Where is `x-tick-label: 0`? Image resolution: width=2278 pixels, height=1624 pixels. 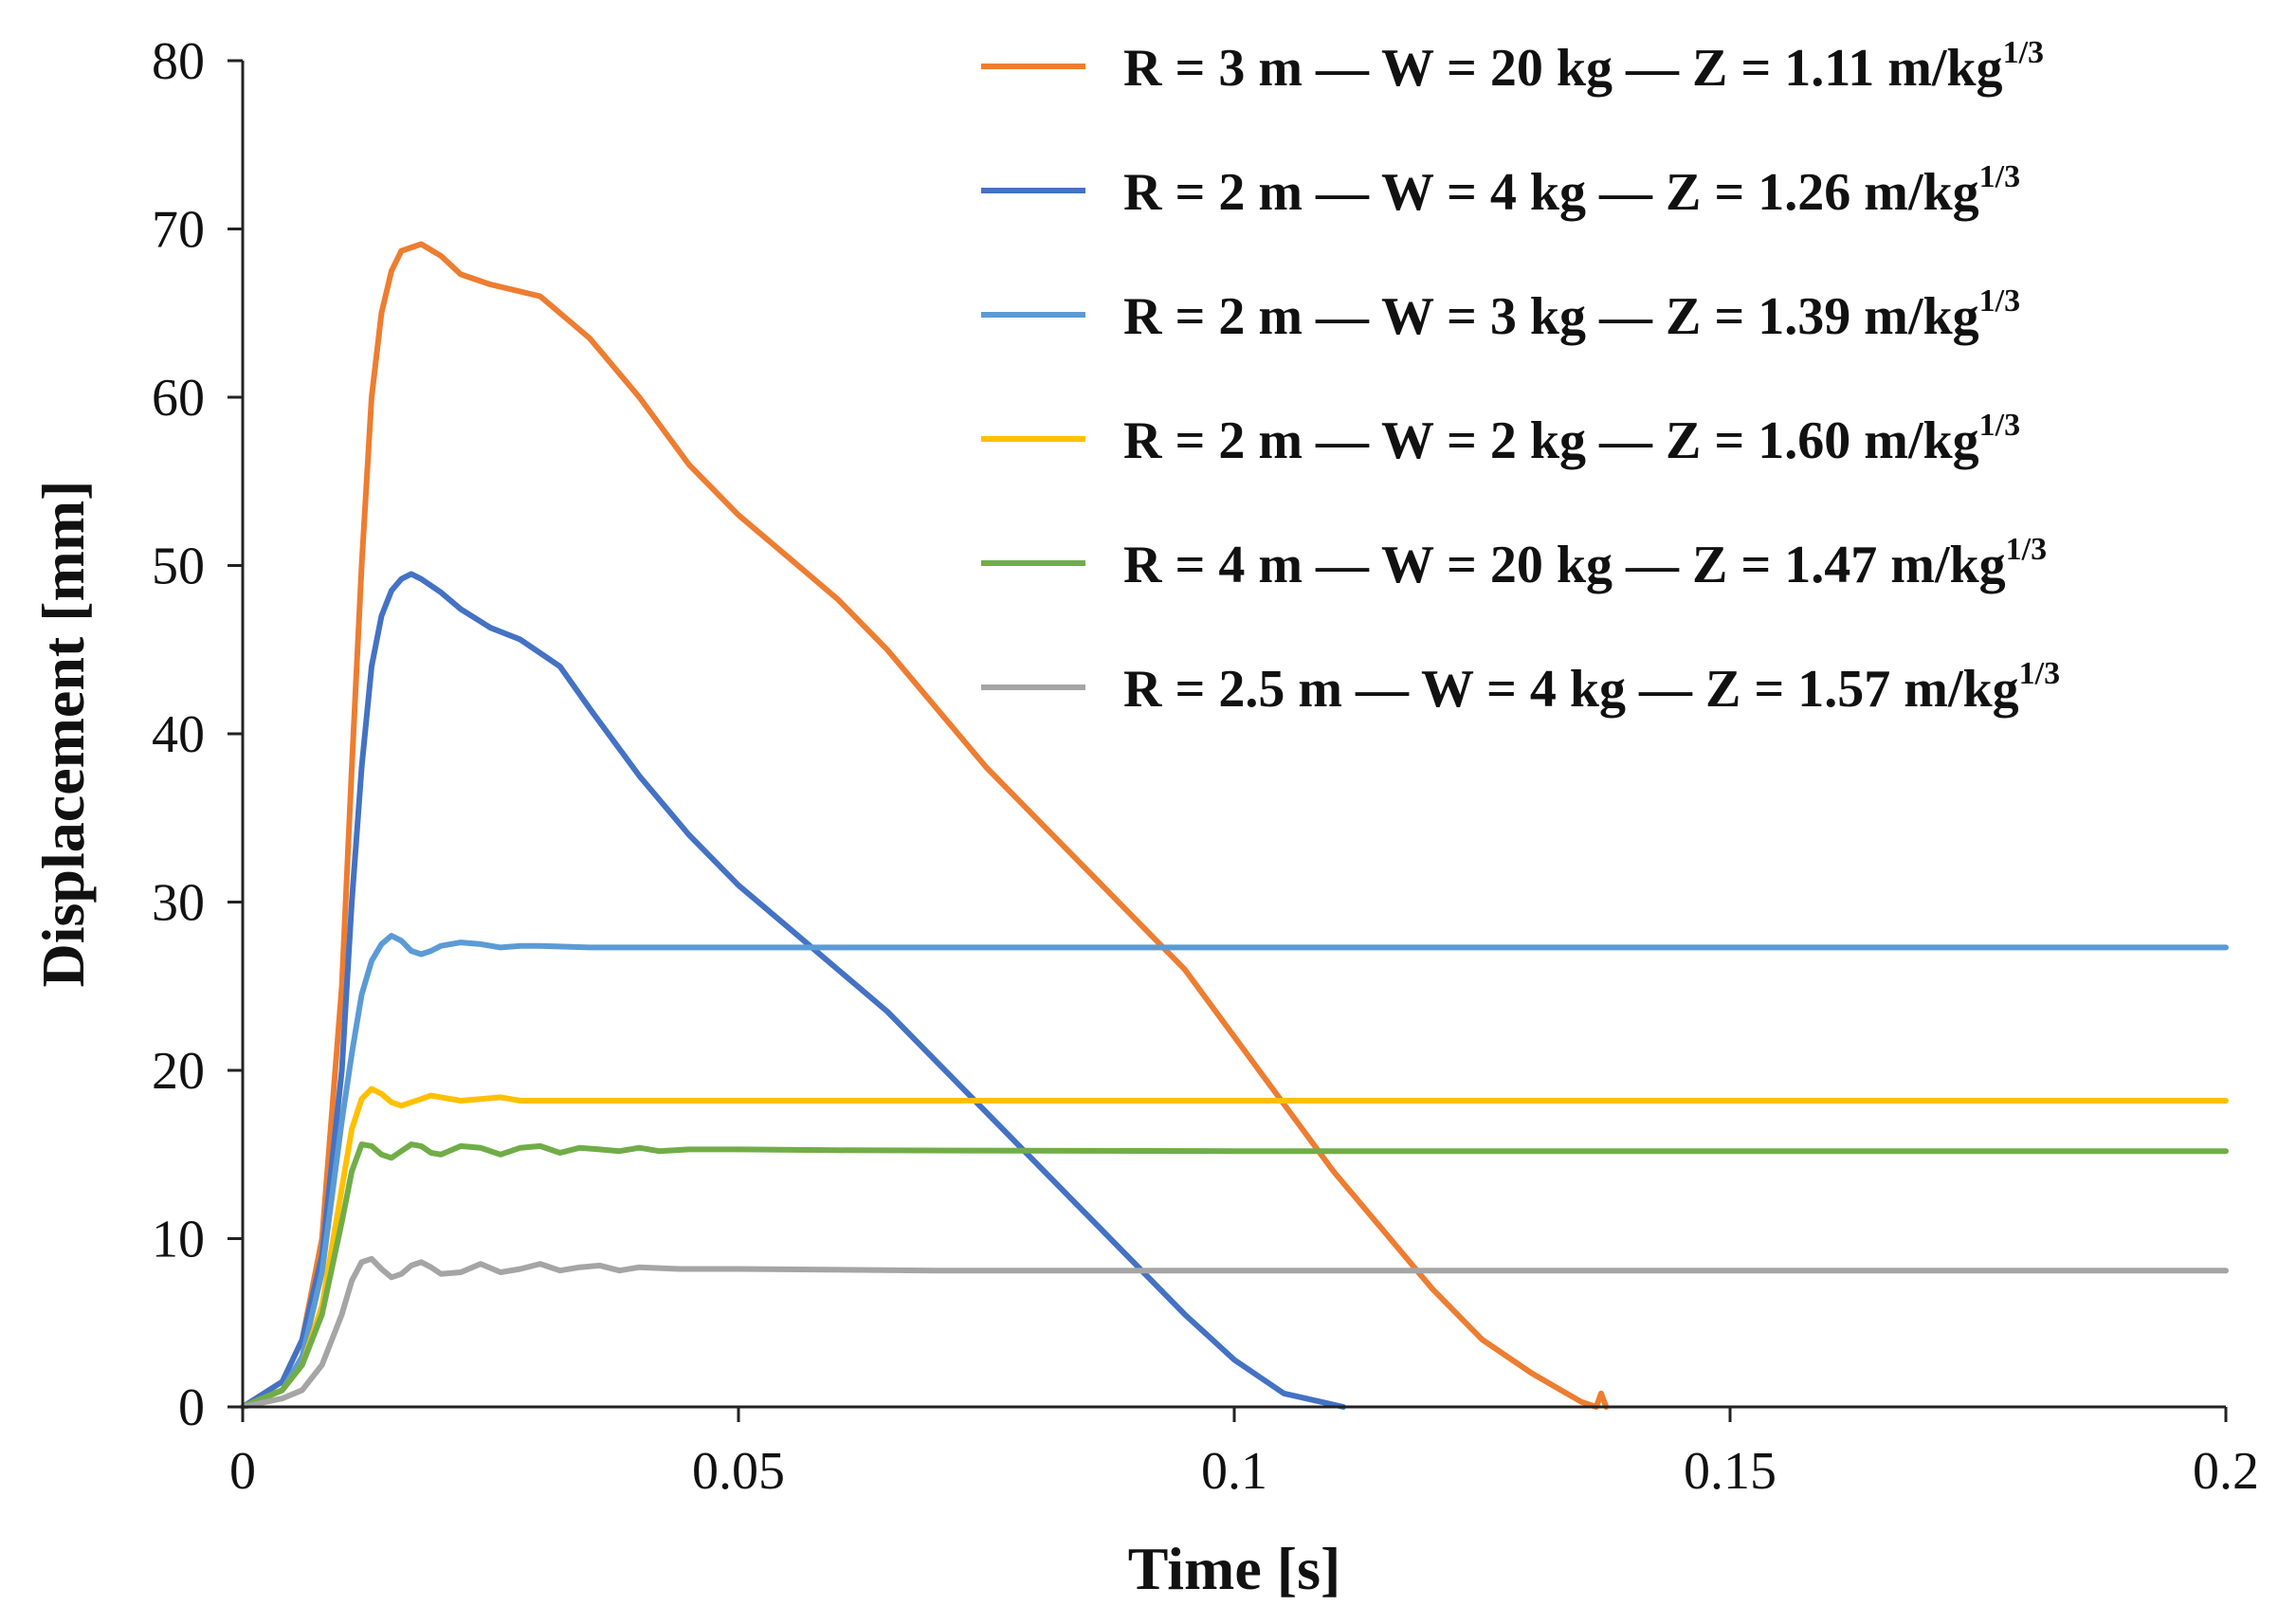 x-tick-label: 0 is located at coordinates (243, 1471).